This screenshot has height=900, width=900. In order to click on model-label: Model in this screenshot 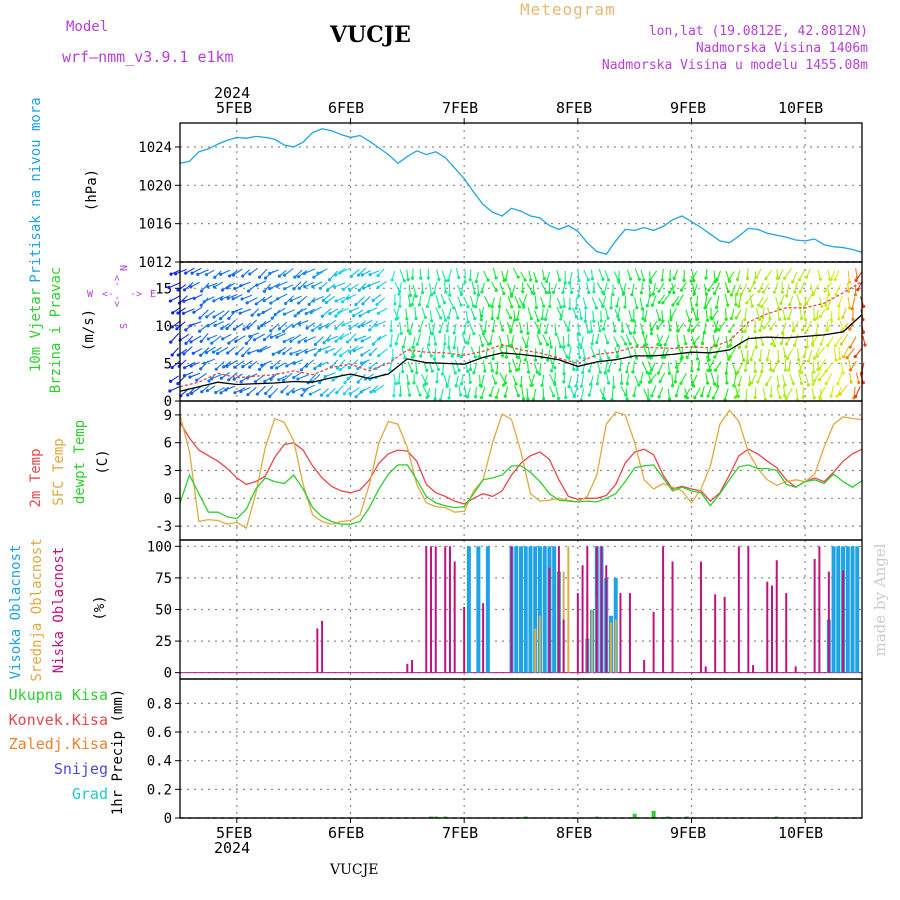, I will do `click(87, 27)`.